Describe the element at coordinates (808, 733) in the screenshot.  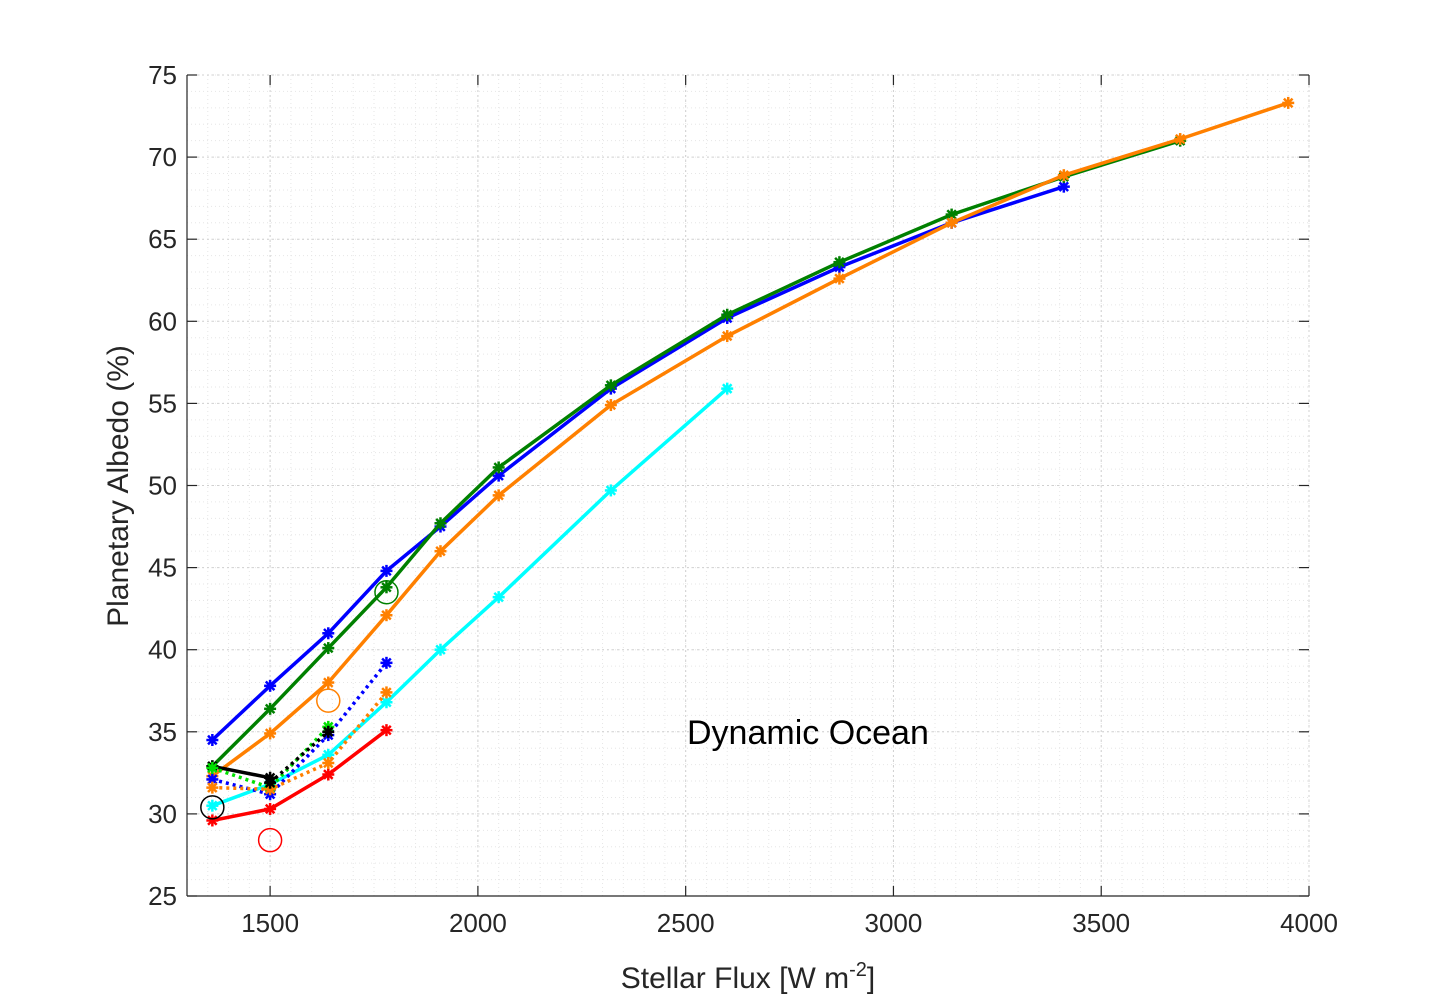
I see `annotation-text: Dynamic Ocean` at that location.